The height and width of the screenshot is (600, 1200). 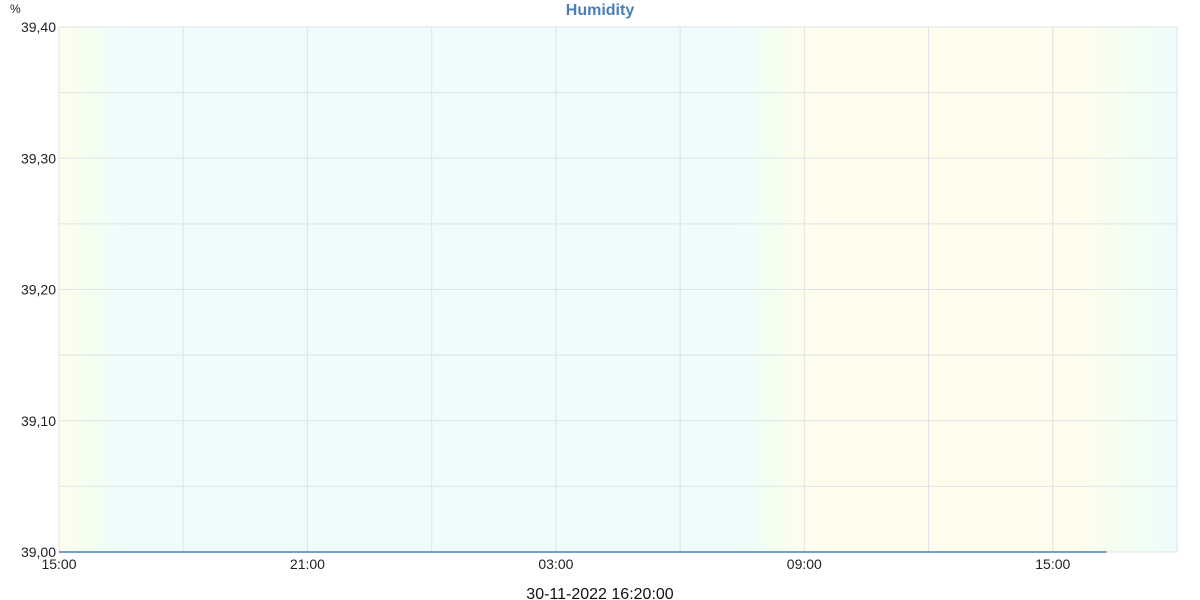 I want to click on y-tick-label: 39,30, so click(x=38, y=158).